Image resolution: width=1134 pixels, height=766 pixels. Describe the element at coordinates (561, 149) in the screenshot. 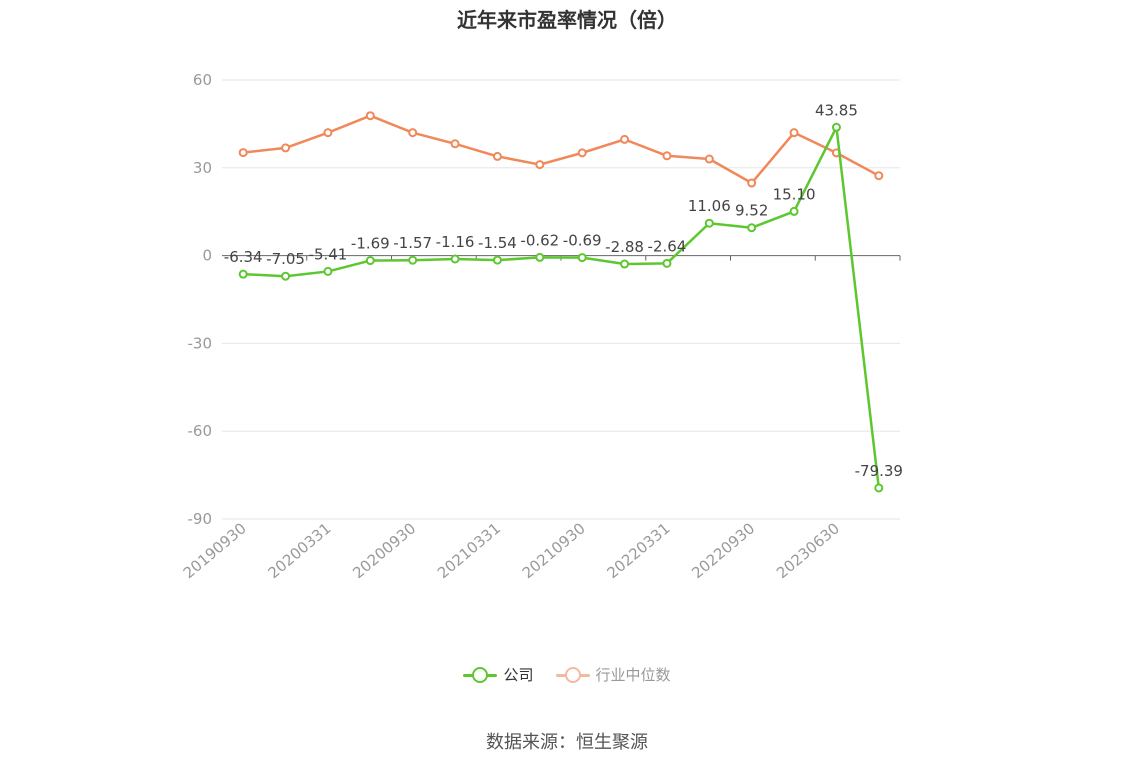

I see `series-line-industry` at that location.